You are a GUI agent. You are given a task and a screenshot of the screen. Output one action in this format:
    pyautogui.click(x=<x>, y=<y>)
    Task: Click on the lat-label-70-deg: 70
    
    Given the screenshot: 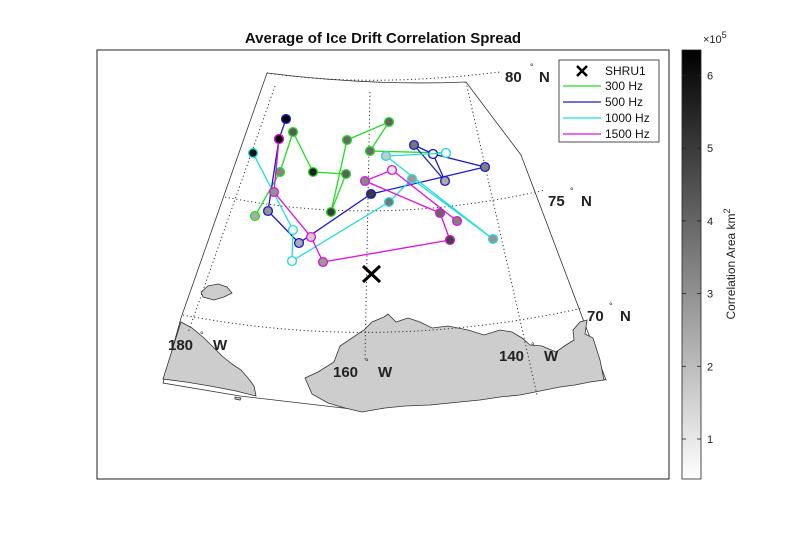 What is the action you would take?
    pyautogui.click(x=595, y=316)
    